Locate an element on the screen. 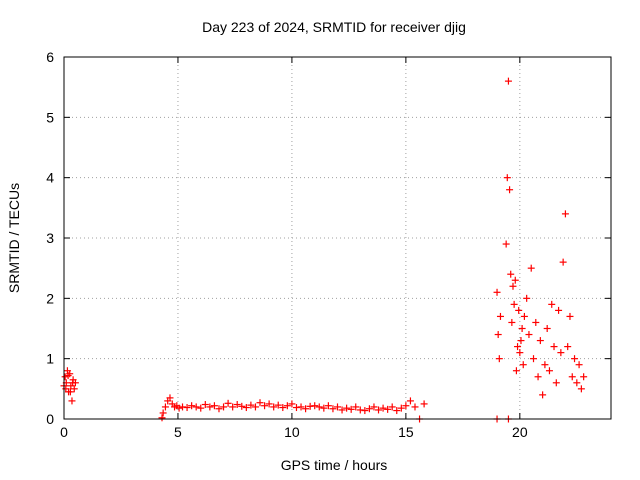 Image resolution: width=640 pixels, height=480 pixels. x-tick-label: 0 is located at coordinates (64, 432).